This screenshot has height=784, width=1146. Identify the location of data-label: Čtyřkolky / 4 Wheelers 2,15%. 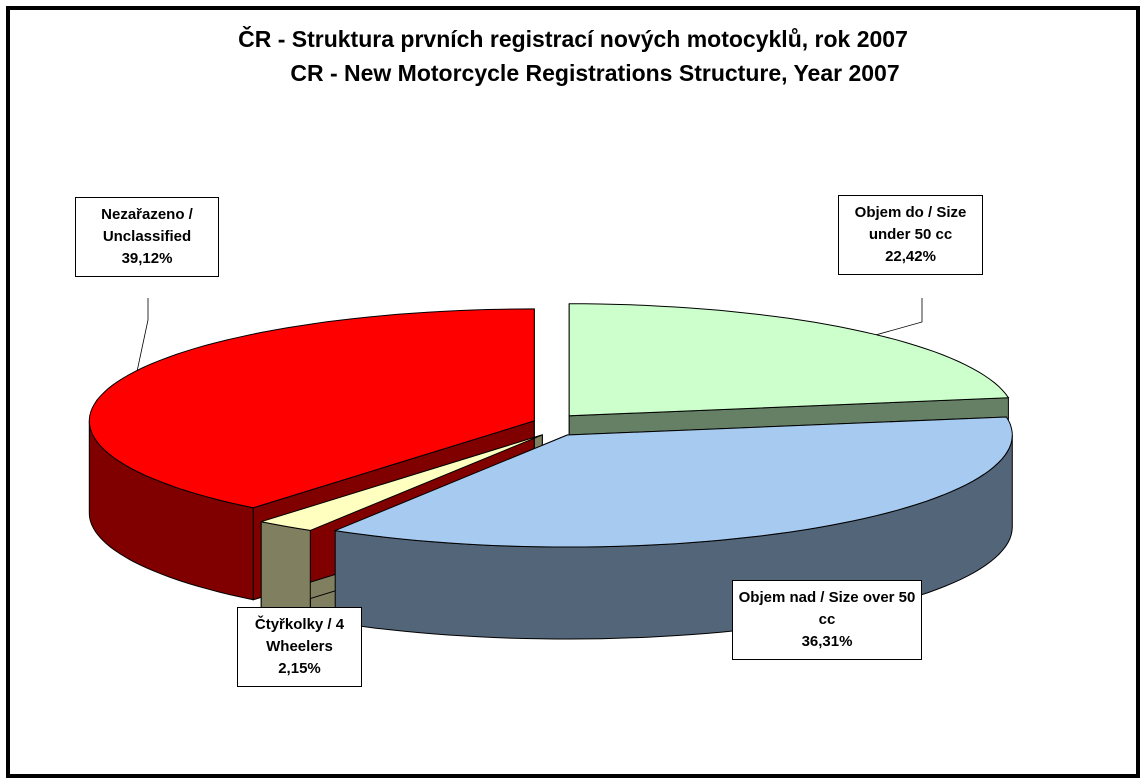
(299, 647).